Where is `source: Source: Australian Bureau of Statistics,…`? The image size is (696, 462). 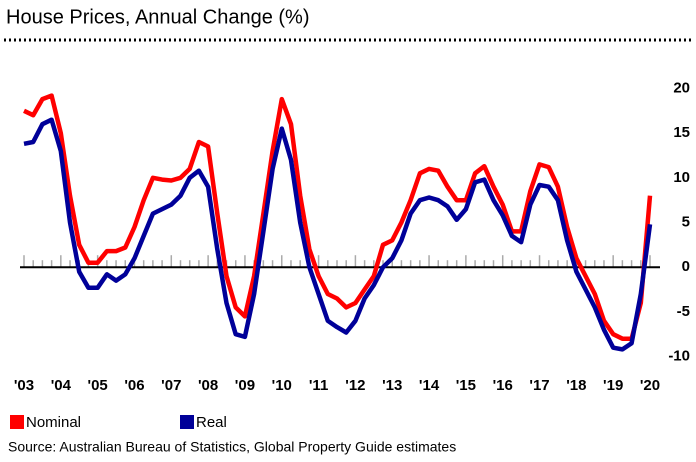 source: Source: Australian Bureau of Statistics,… is located at coordinates (232, 447).